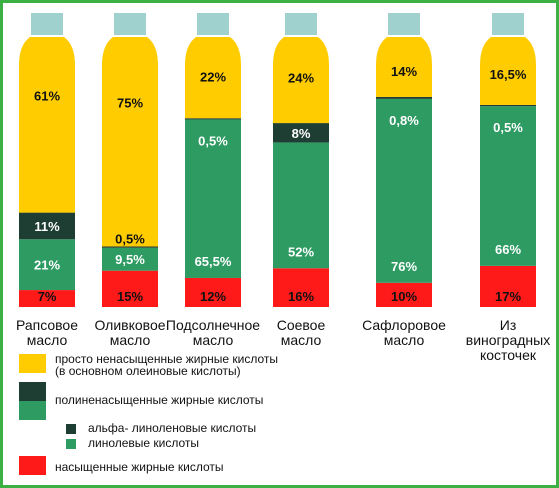 The image size is (559, 488). Describe the element at coordinates (213, 140) in the screenshot. I see `label-alpha-2: 0,5%` at that location.